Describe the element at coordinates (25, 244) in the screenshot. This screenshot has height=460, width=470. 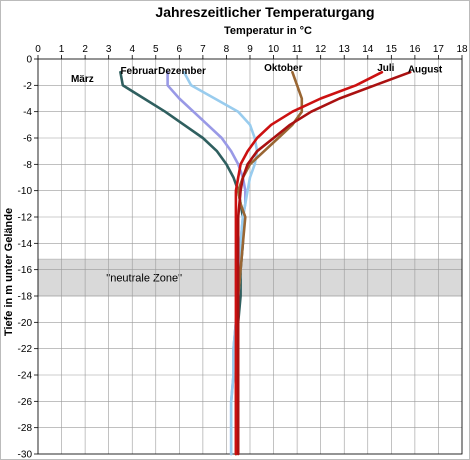
I see `y-tick-label: -14` at that location.